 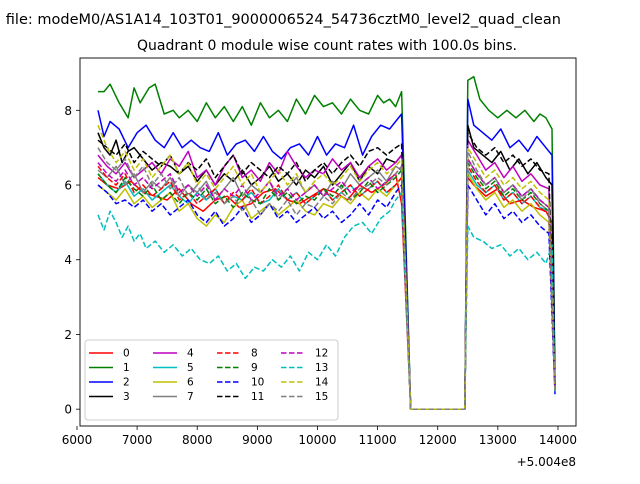 I want to click on y-tick-label: 2, so click(x=68, y=335).